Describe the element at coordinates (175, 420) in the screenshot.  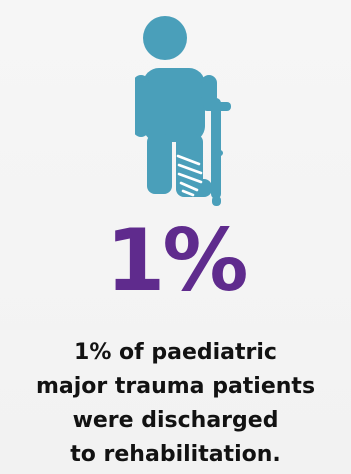
I see `caption-line-3: were discharged` at that location.